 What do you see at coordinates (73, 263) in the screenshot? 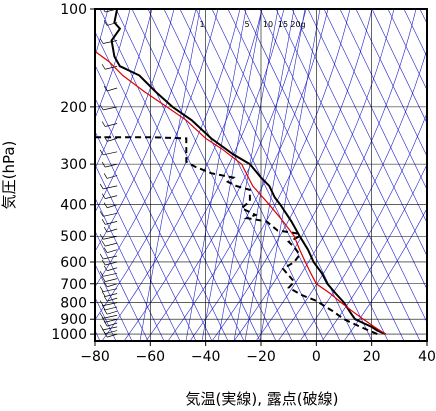
I see `y-tick-label: 600` at bounding box center [73, 263].